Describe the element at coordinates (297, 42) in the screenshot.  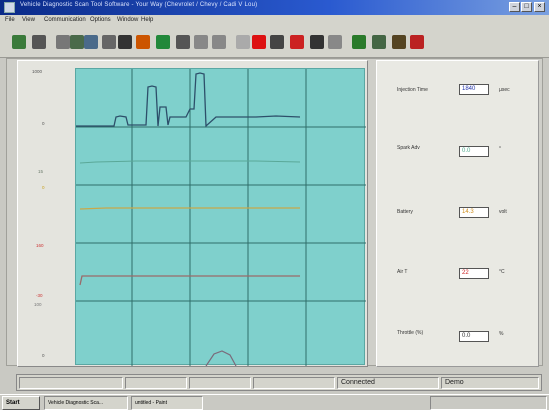
I see `chart-icon` at that location.